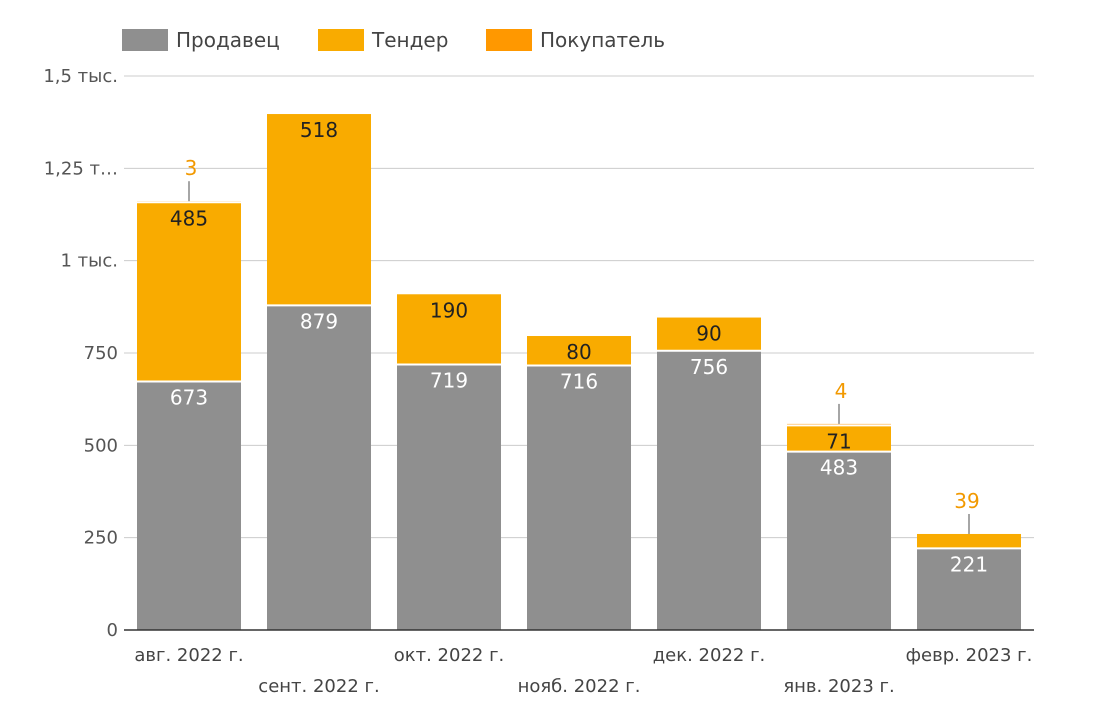 This screenshot has width=1110, height=710. Describe the element at coordinates (839, 468) in the screenshot. I see `bar-value-label: 483` at that location.